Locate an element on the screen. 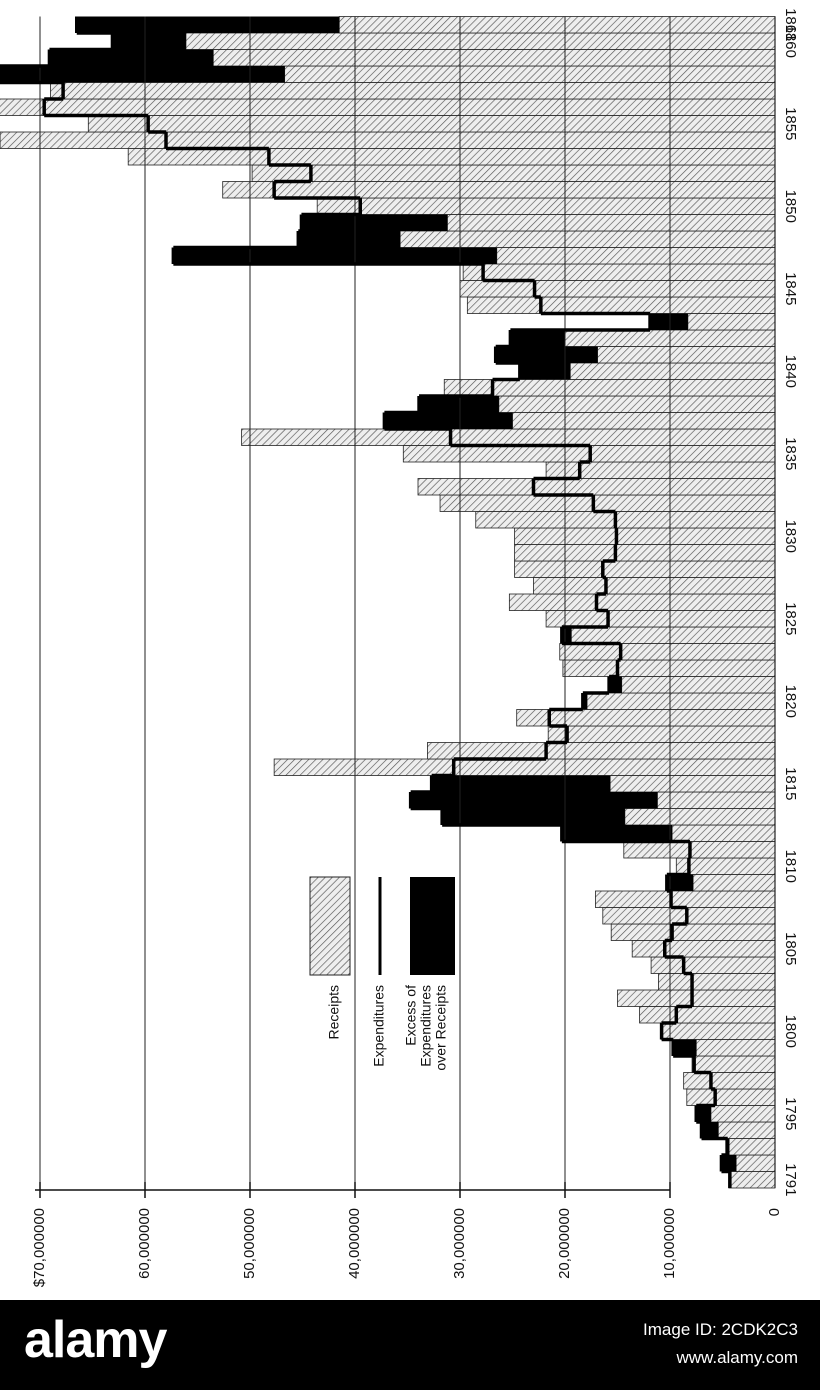 Image resolution: width=820 pixels, height=1390 pixels. x-tick-label: 1791 is located at coordinates (790, 1179).